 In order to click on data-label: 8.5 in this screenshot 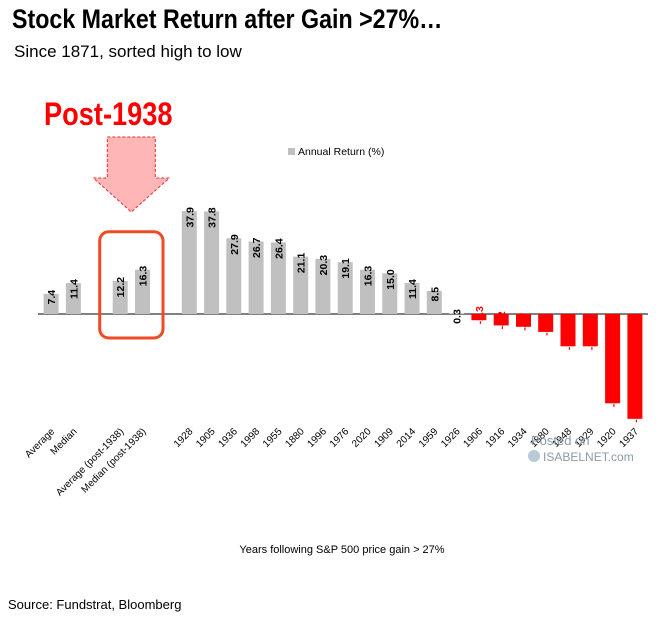, I will do `click(435, 294)`.